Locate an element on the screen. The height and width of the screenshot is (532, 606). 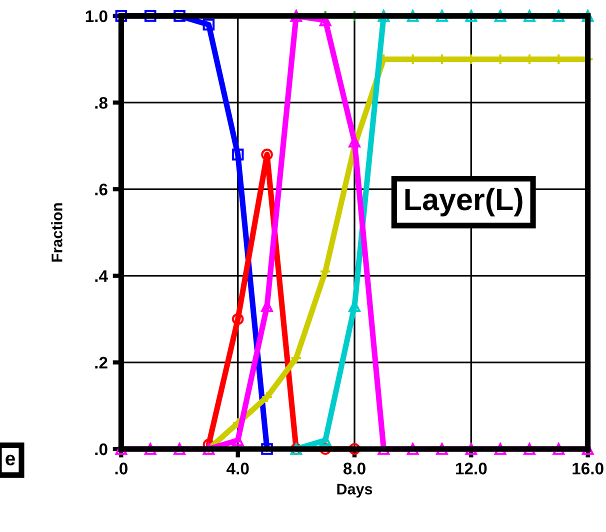
y-tick-label: .0 is located at coordinates (101, 449).